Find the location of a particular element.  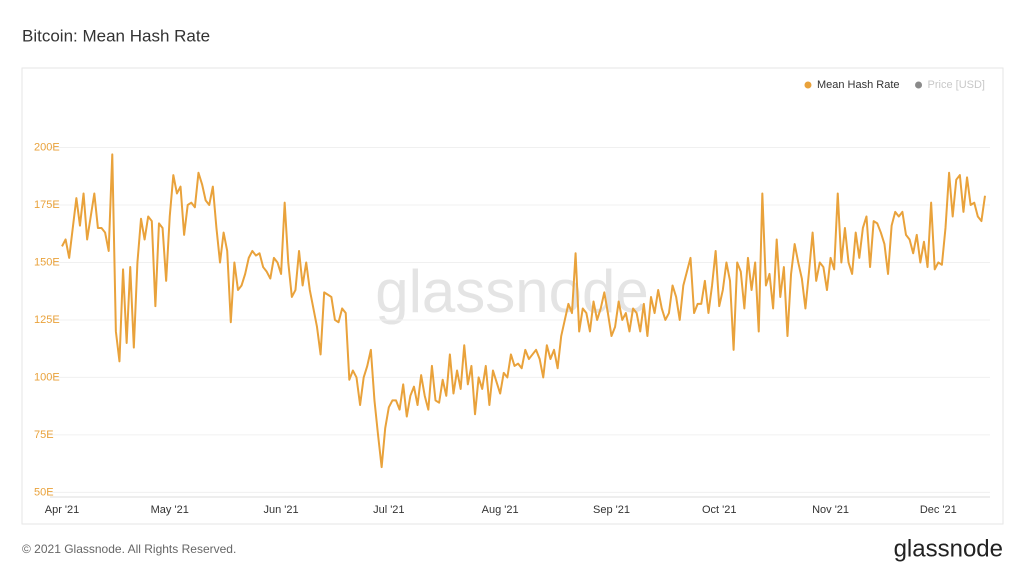

watermark: glassnode is located at coordinates (512, 291).